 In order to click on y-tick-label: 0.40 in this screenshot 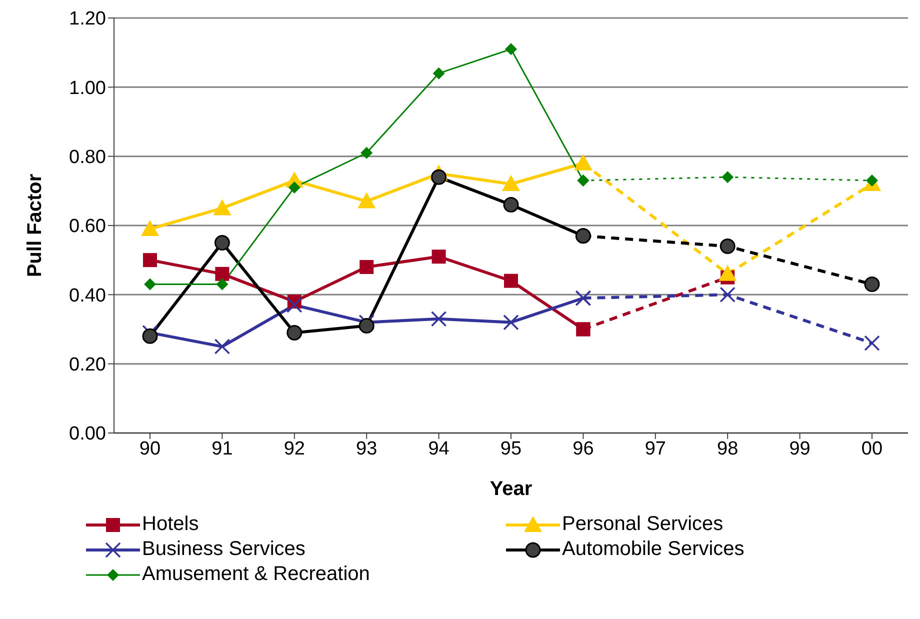, I will do `click(87, 295)`.